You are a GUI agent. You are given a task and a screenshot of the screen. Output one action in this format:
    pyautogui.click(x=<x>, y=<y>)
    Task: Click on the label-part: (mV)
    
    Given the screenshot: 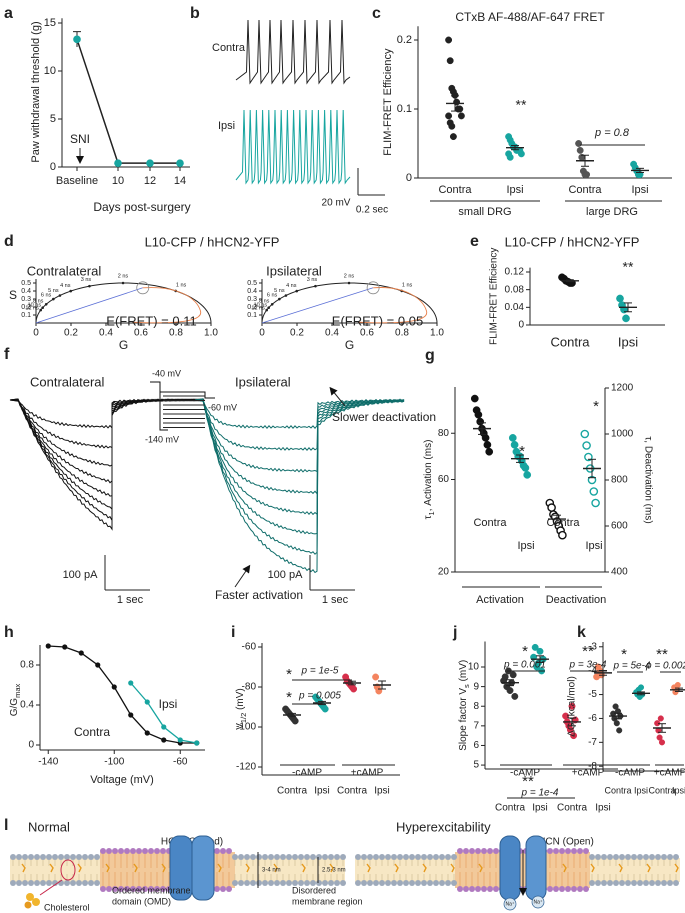 What is the action you would take?
    pyautogui.click(x=463, y=672)
    